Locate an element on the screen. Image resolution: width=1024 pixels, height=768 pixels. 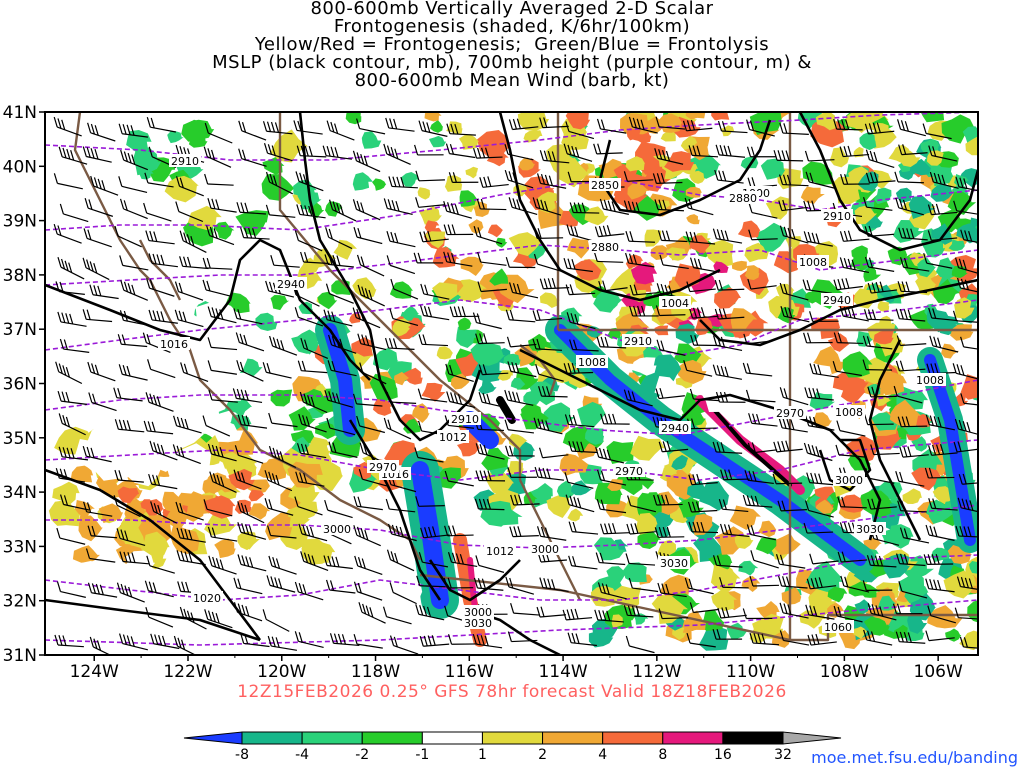
colorado-river-border is located at coordinates (550, 540).